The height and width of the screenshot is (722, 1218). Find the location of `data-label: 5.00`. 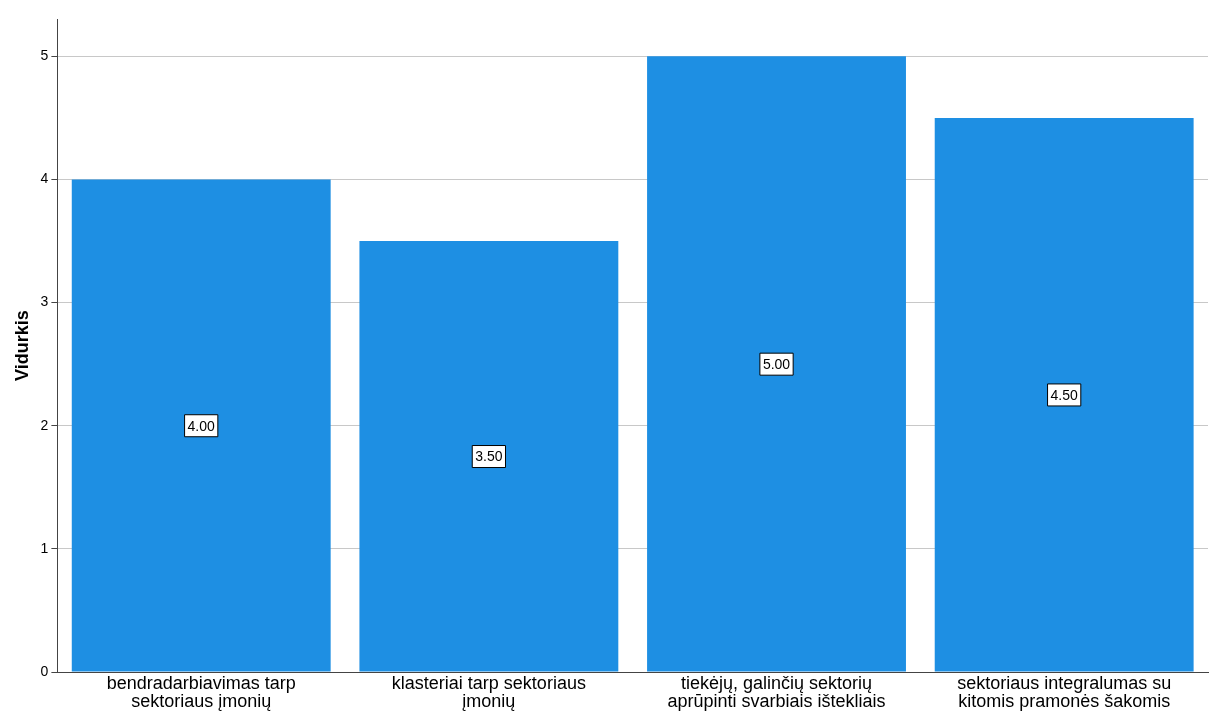

data-label: 5.00 is located at coordinates (776, 364).